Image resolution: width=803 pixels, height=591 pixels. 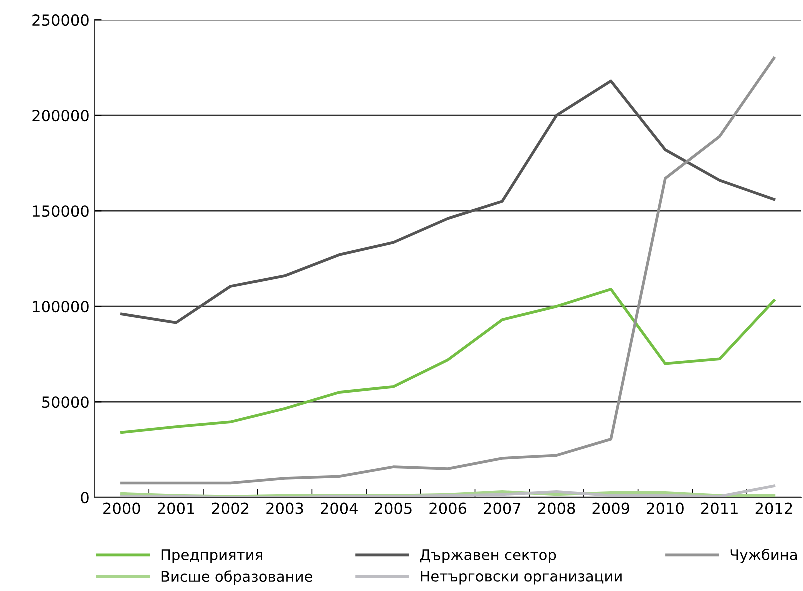 What do you see at coordinates (774, 508) in the screenshot?
I see `x-tick-label: 2012` at bounding box center [774, 508].